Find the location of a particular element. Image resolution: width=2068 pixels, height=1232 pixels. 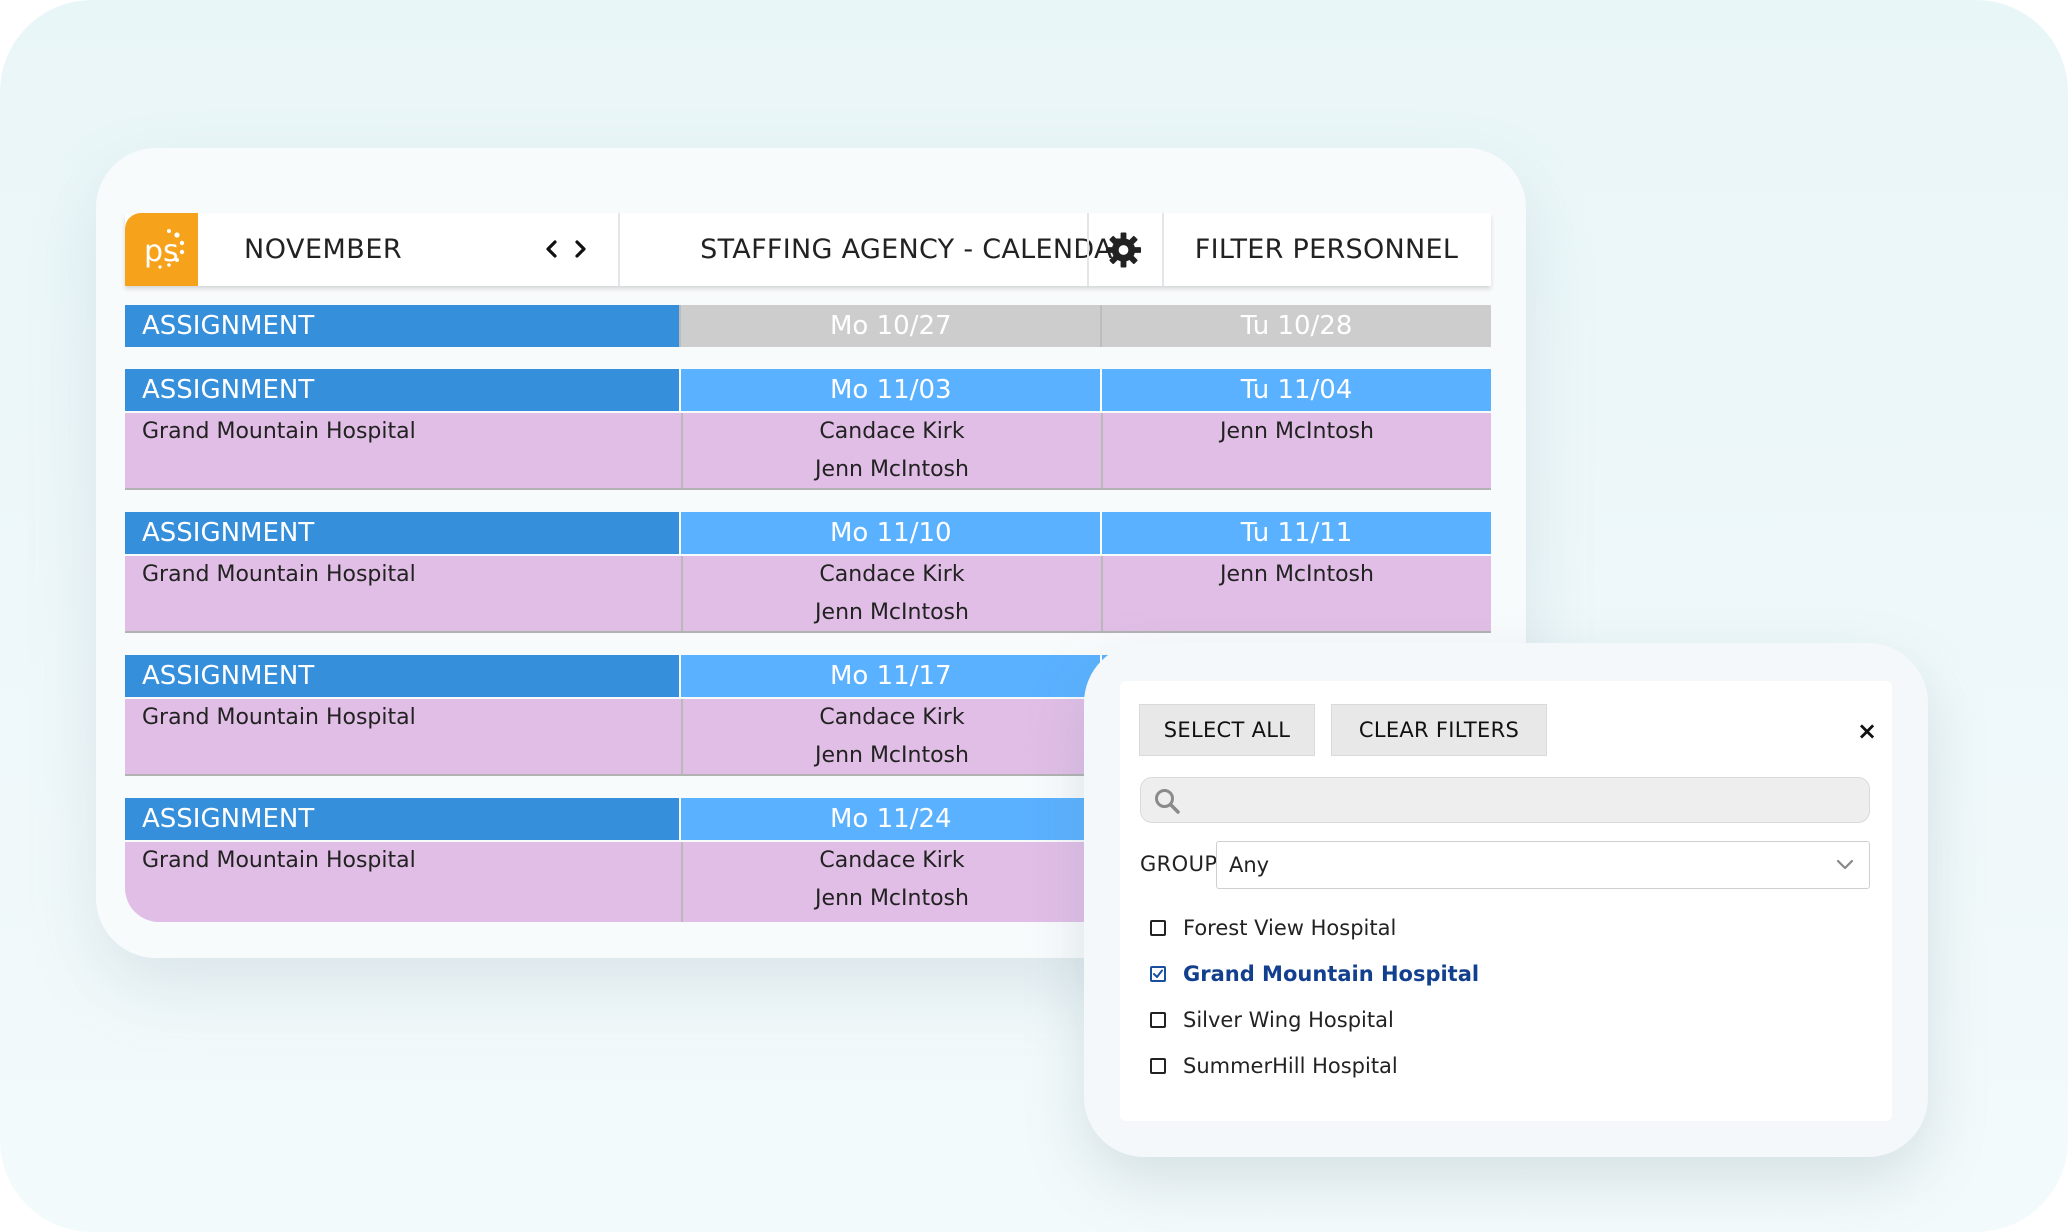

gear-icon is located at coordinates (1123, 249).